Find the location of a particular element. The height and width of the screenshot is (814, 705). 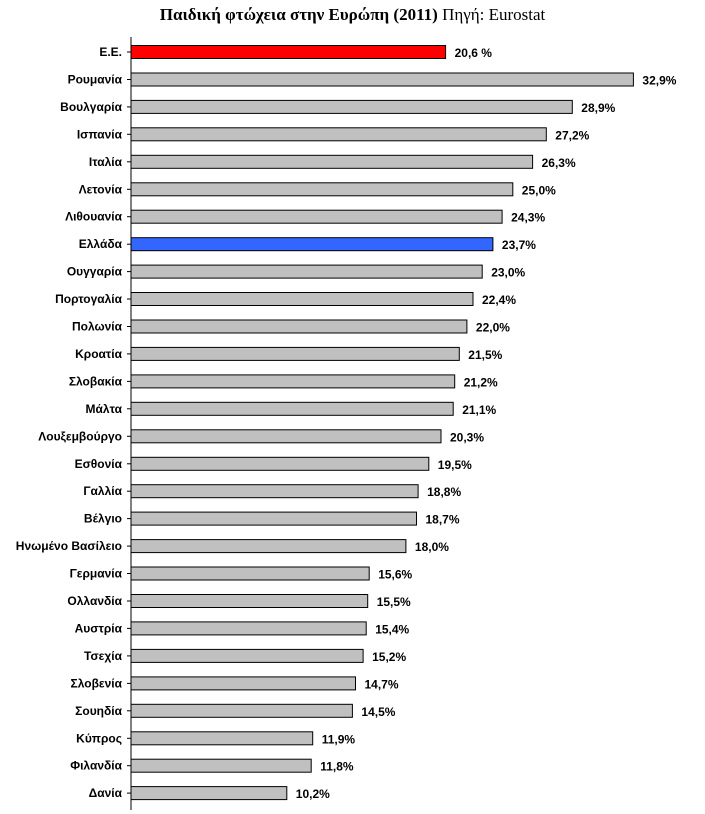

category-label: Τσεχία is located at coordinates (103, 656).